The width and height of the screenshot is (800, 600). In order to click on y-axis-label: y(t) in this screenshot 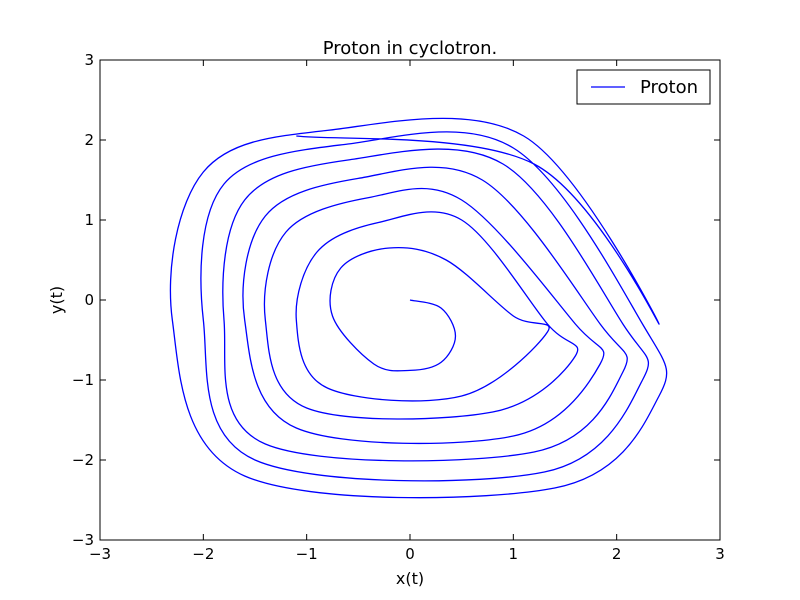, I will do `click(56, 300)`.